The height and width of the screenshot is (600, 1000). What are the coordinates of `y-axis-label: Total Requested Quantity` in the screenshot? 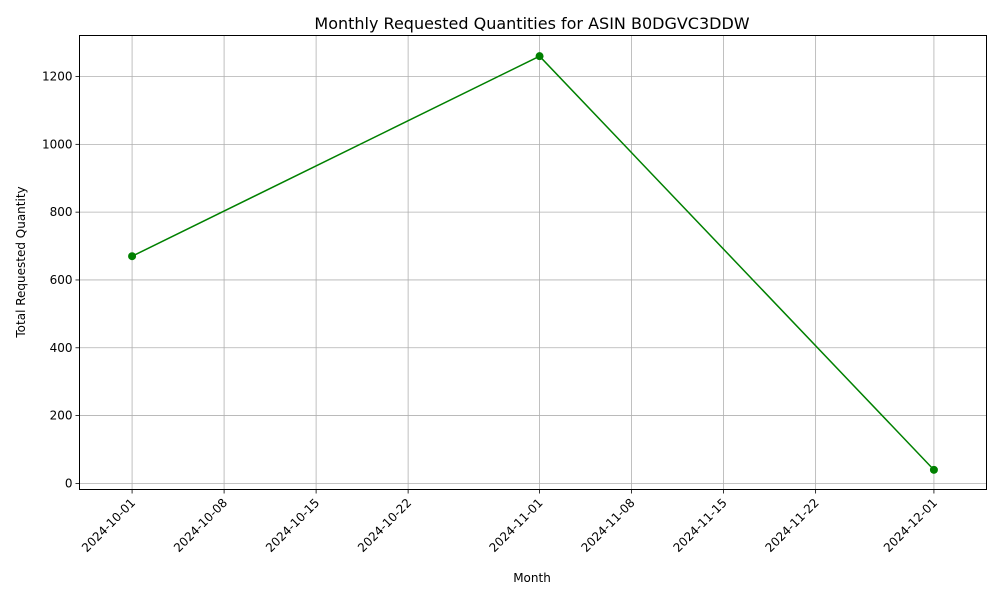 It's located at (21, 262).